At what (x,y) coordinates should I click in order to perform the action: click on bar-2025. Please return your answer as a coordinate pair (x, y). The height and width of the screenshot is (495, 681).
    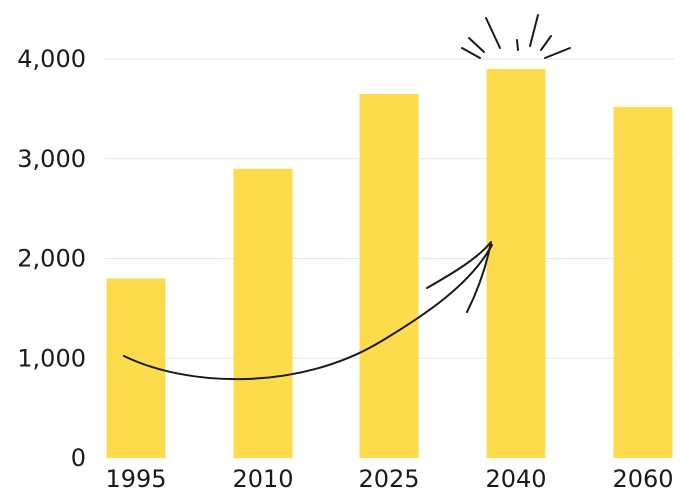
    Looking at the image, I should click on (389, 275).